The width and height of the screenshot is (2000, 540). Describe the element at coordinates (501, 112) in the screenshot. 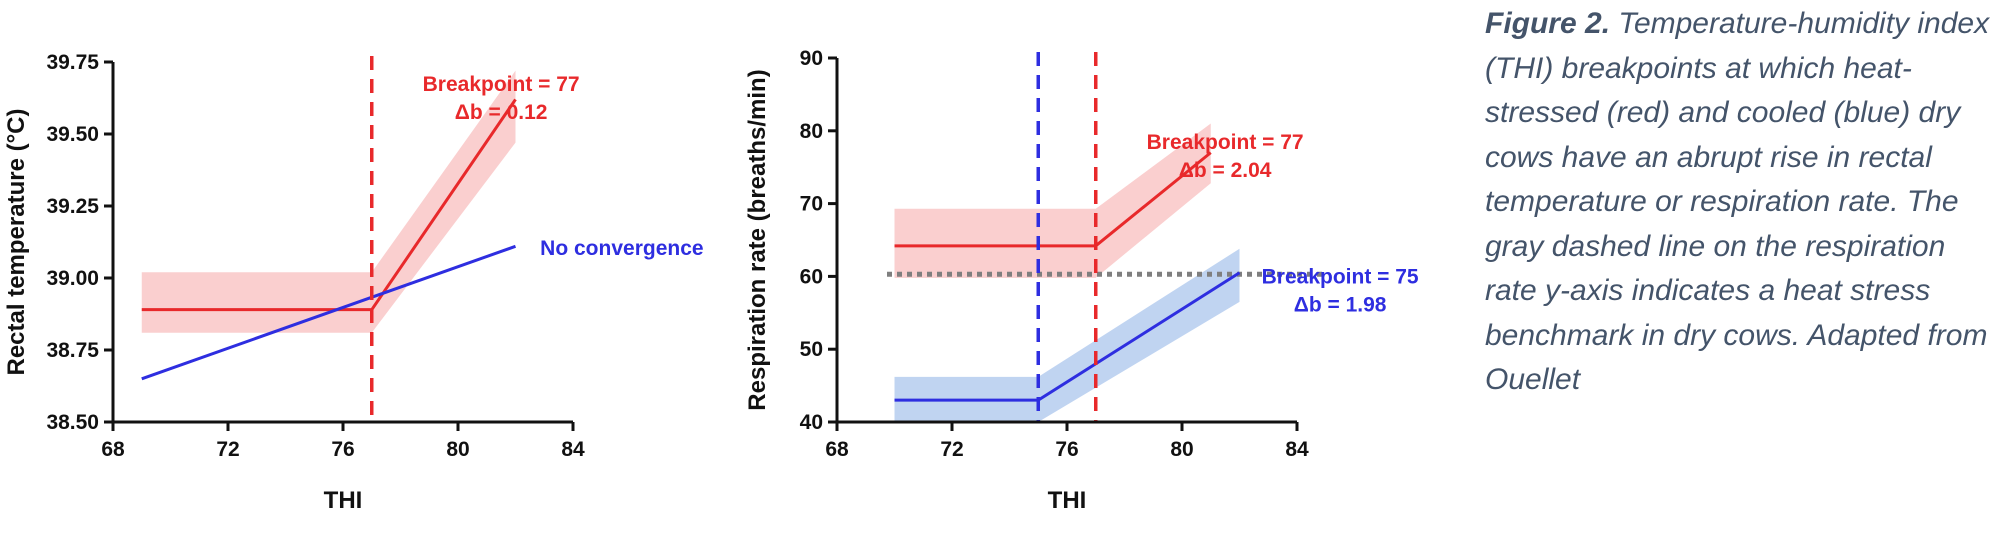

I see `annotation-line: Δb = 0.12` at that location.